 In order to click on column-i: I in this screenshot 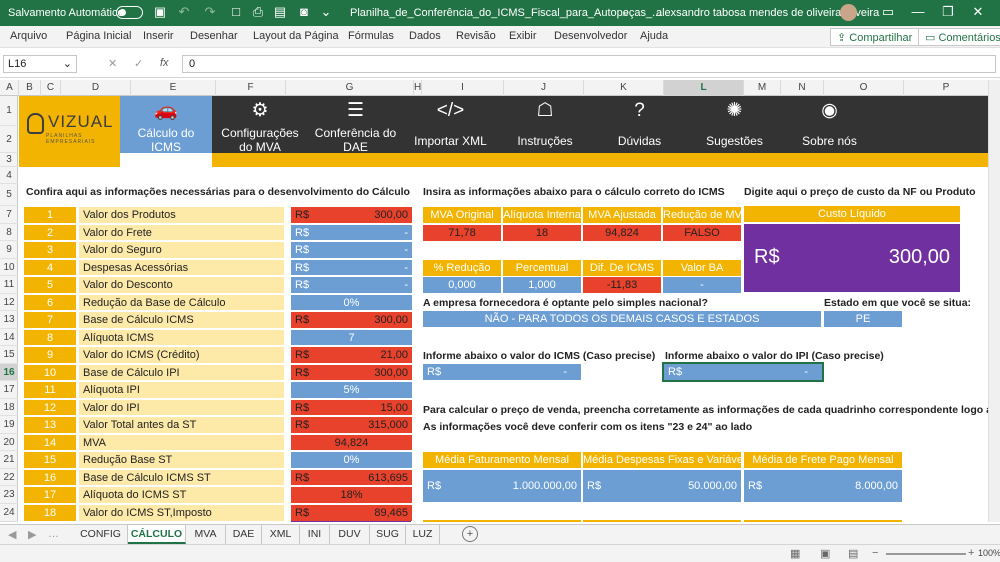, I will do `click(463, 88)`.